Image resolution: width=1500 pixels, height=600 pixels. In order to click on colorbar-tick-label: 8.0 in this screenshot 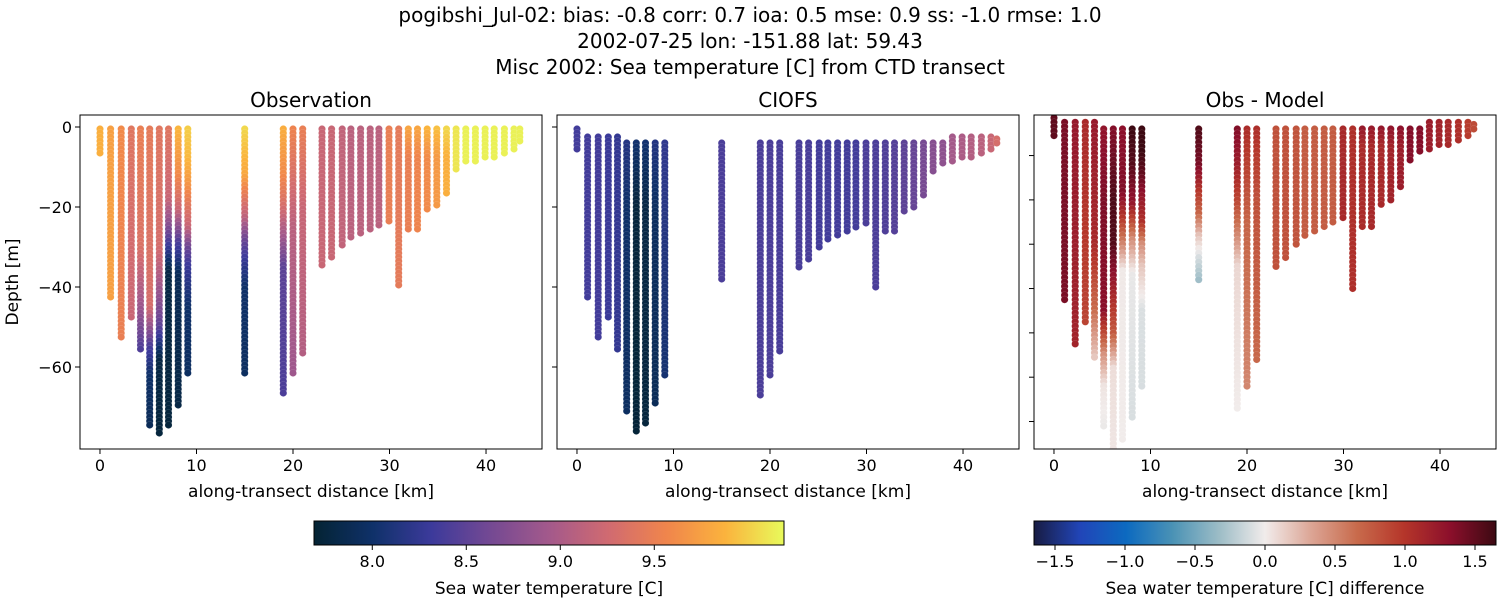, I will do `click(372, 561)`.